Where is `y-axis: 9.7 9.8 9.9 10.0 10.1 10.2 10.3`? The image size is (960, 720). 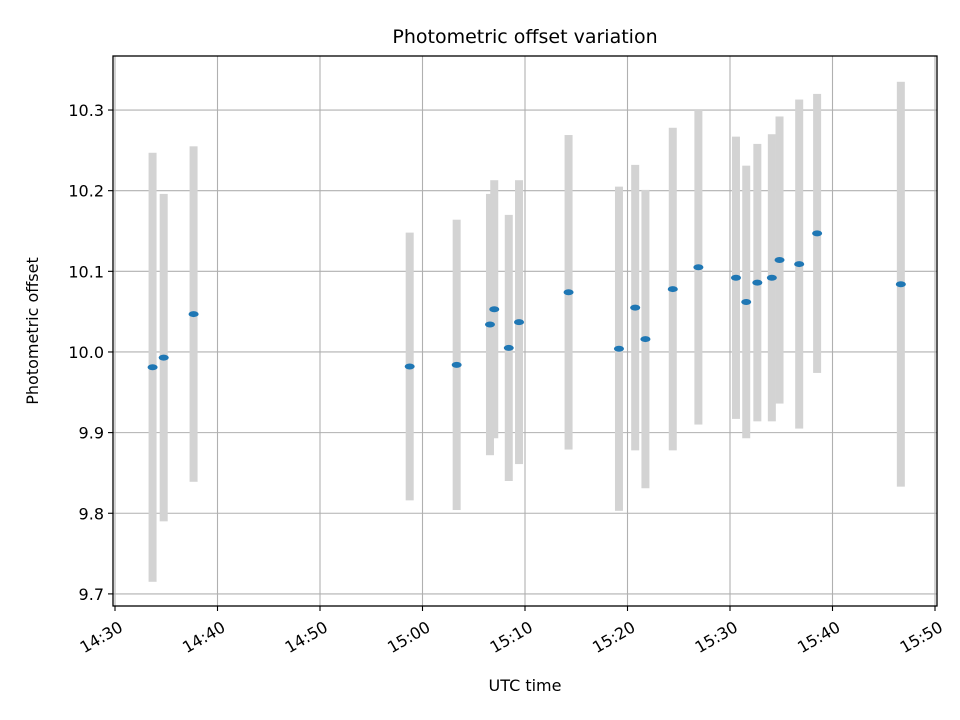
y-axis: 9.7 9.8 9.9 10.0 10.1 10.2 10.3 is located at coordinates (90, 352).